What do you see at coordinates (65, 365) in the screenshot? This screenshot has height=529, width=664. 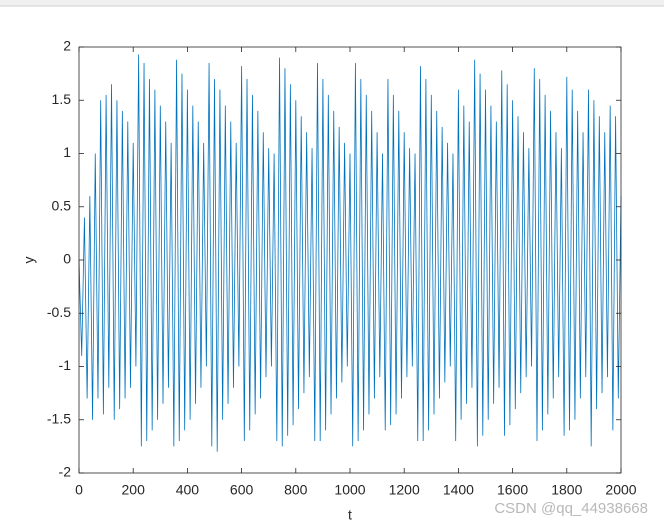 I see `y-tick-label: -1` at bounding box center [65, 365].